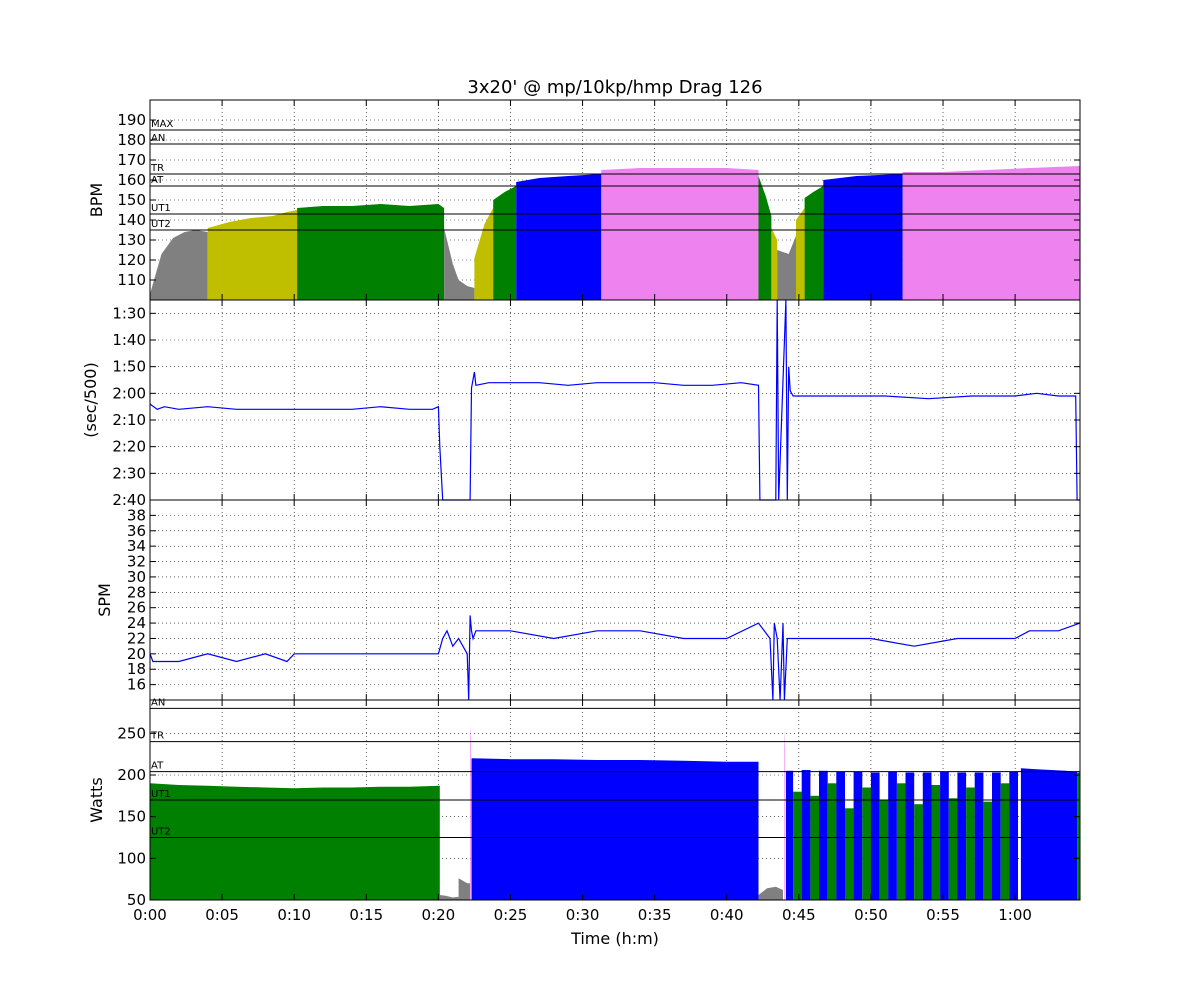  I want to click on y-tick-label: 1:40, so click(129, 340).